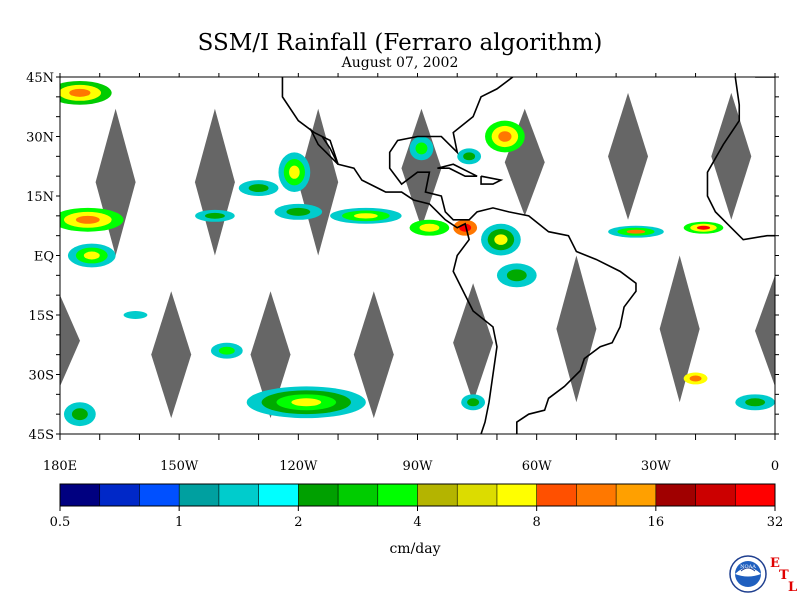 The image size is (800, 600). What do you see at coordinates (400, 43) in the screenshot?
I see `chart-title: SSM/I Rainfall (Ferraro algorithm)` at bounding box center [400, 43].